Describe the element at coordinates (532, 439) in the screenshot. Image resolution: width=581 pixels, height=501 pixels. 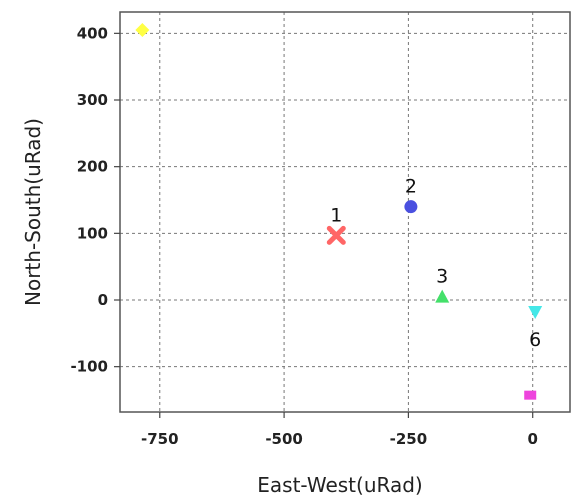
I see `x-tick-label: 0` at that location.